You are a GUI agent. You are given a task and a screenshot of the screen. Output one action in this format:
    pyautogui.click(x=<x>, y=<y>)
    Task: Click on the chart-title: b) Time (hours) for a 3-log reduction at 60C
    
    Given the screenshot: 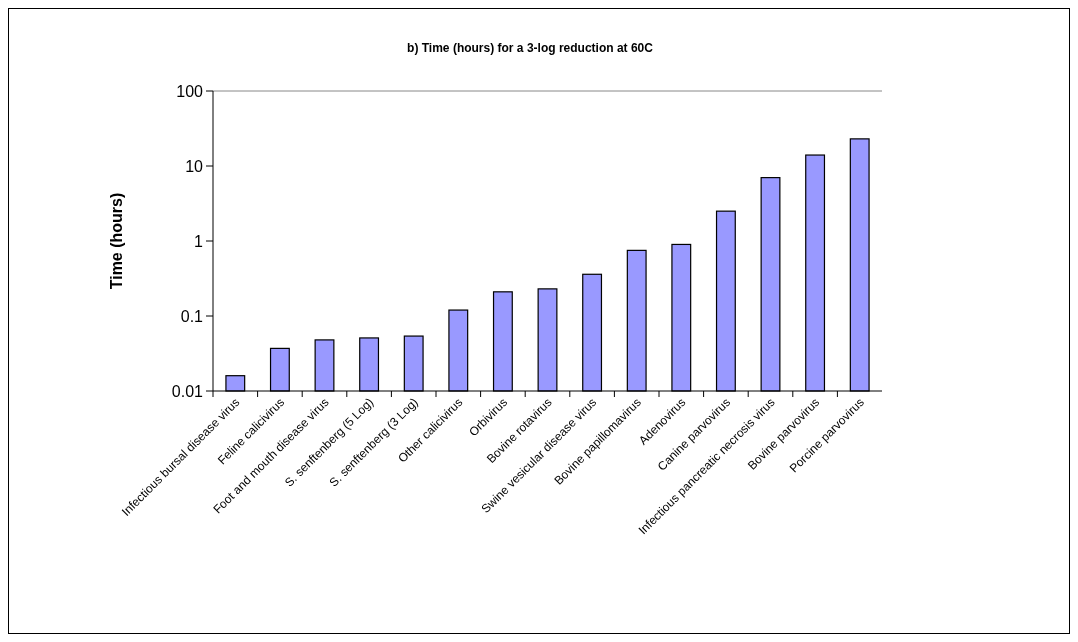 What is the action you would take?
    pyautogui.click(x=530, y=48)
    